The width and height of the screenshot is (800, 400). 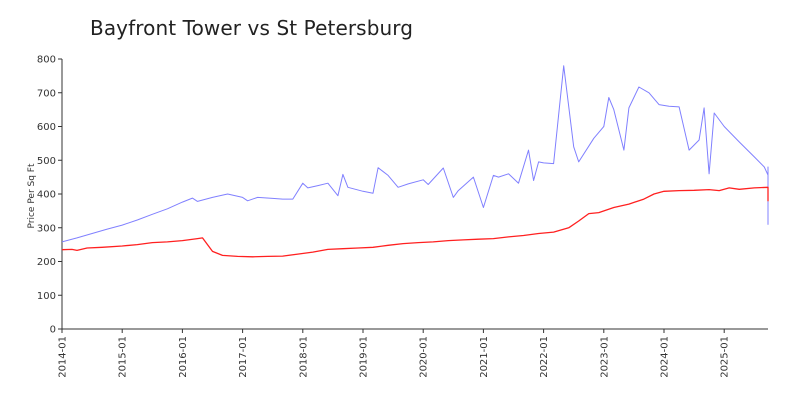 What do you see at coordinates (123, 357) in the screenshot?
I see `x-tick-label: 2015-01` at bounding box center [123, 357].